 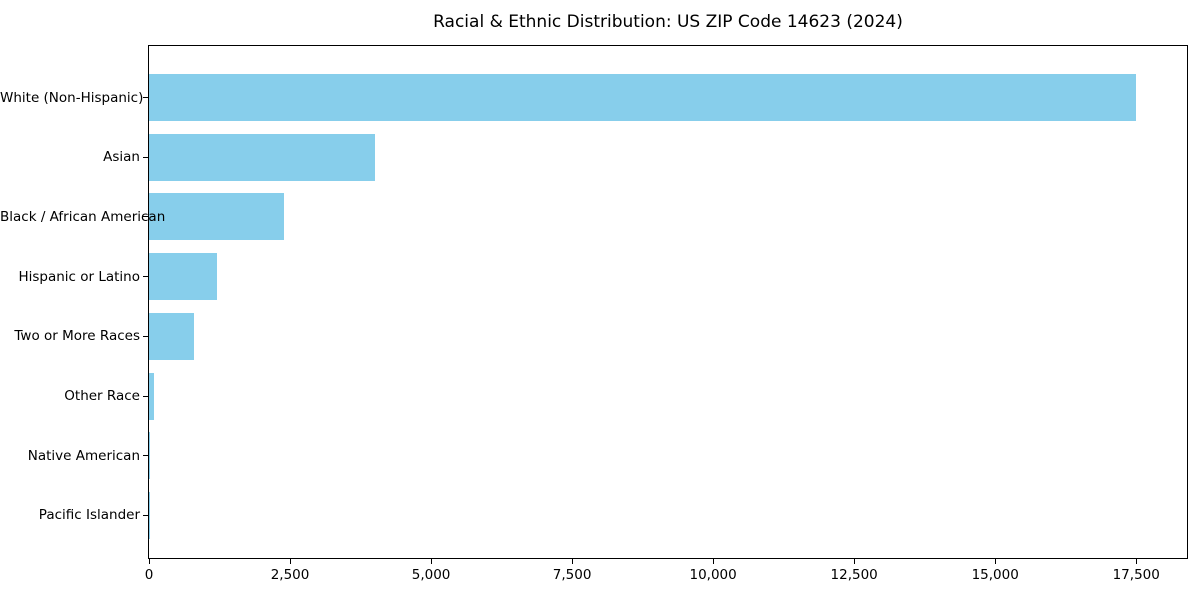 I want to click on x-tick-label: 10,000, so click(x=713, y=575).